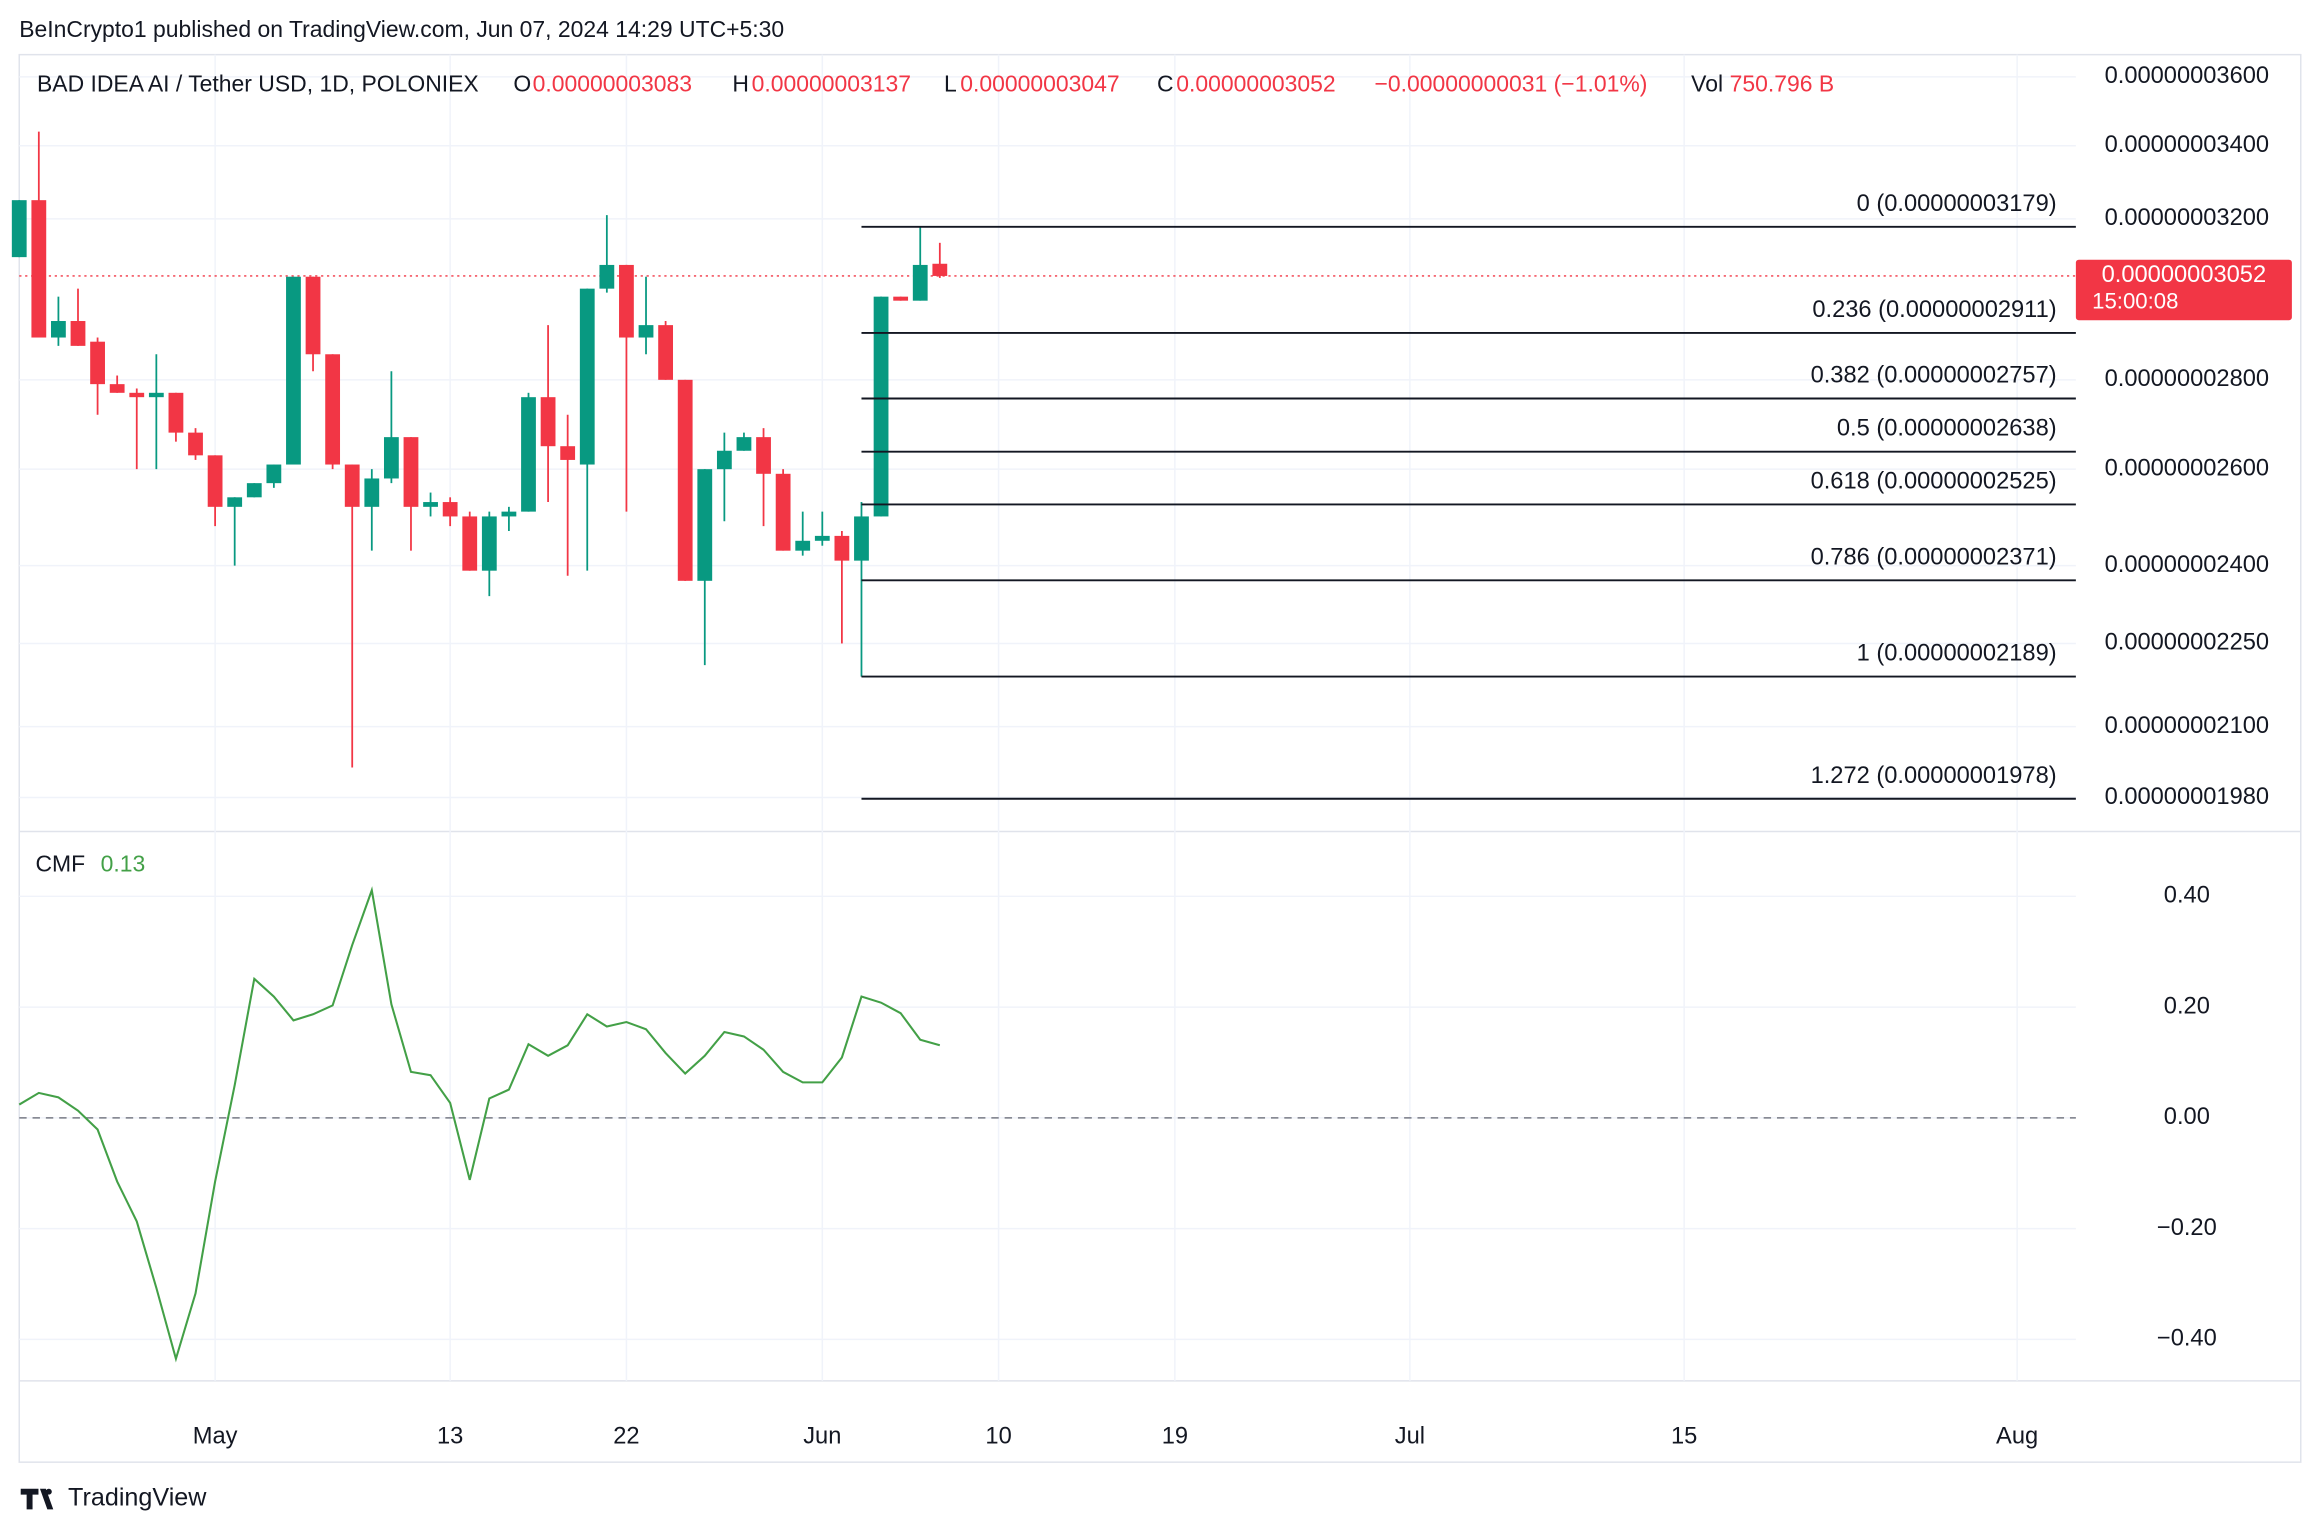  What do you see at coordinates (37, 1499) in the screenshot?
I see `brand-logo` at bounding box center [37, 1499].